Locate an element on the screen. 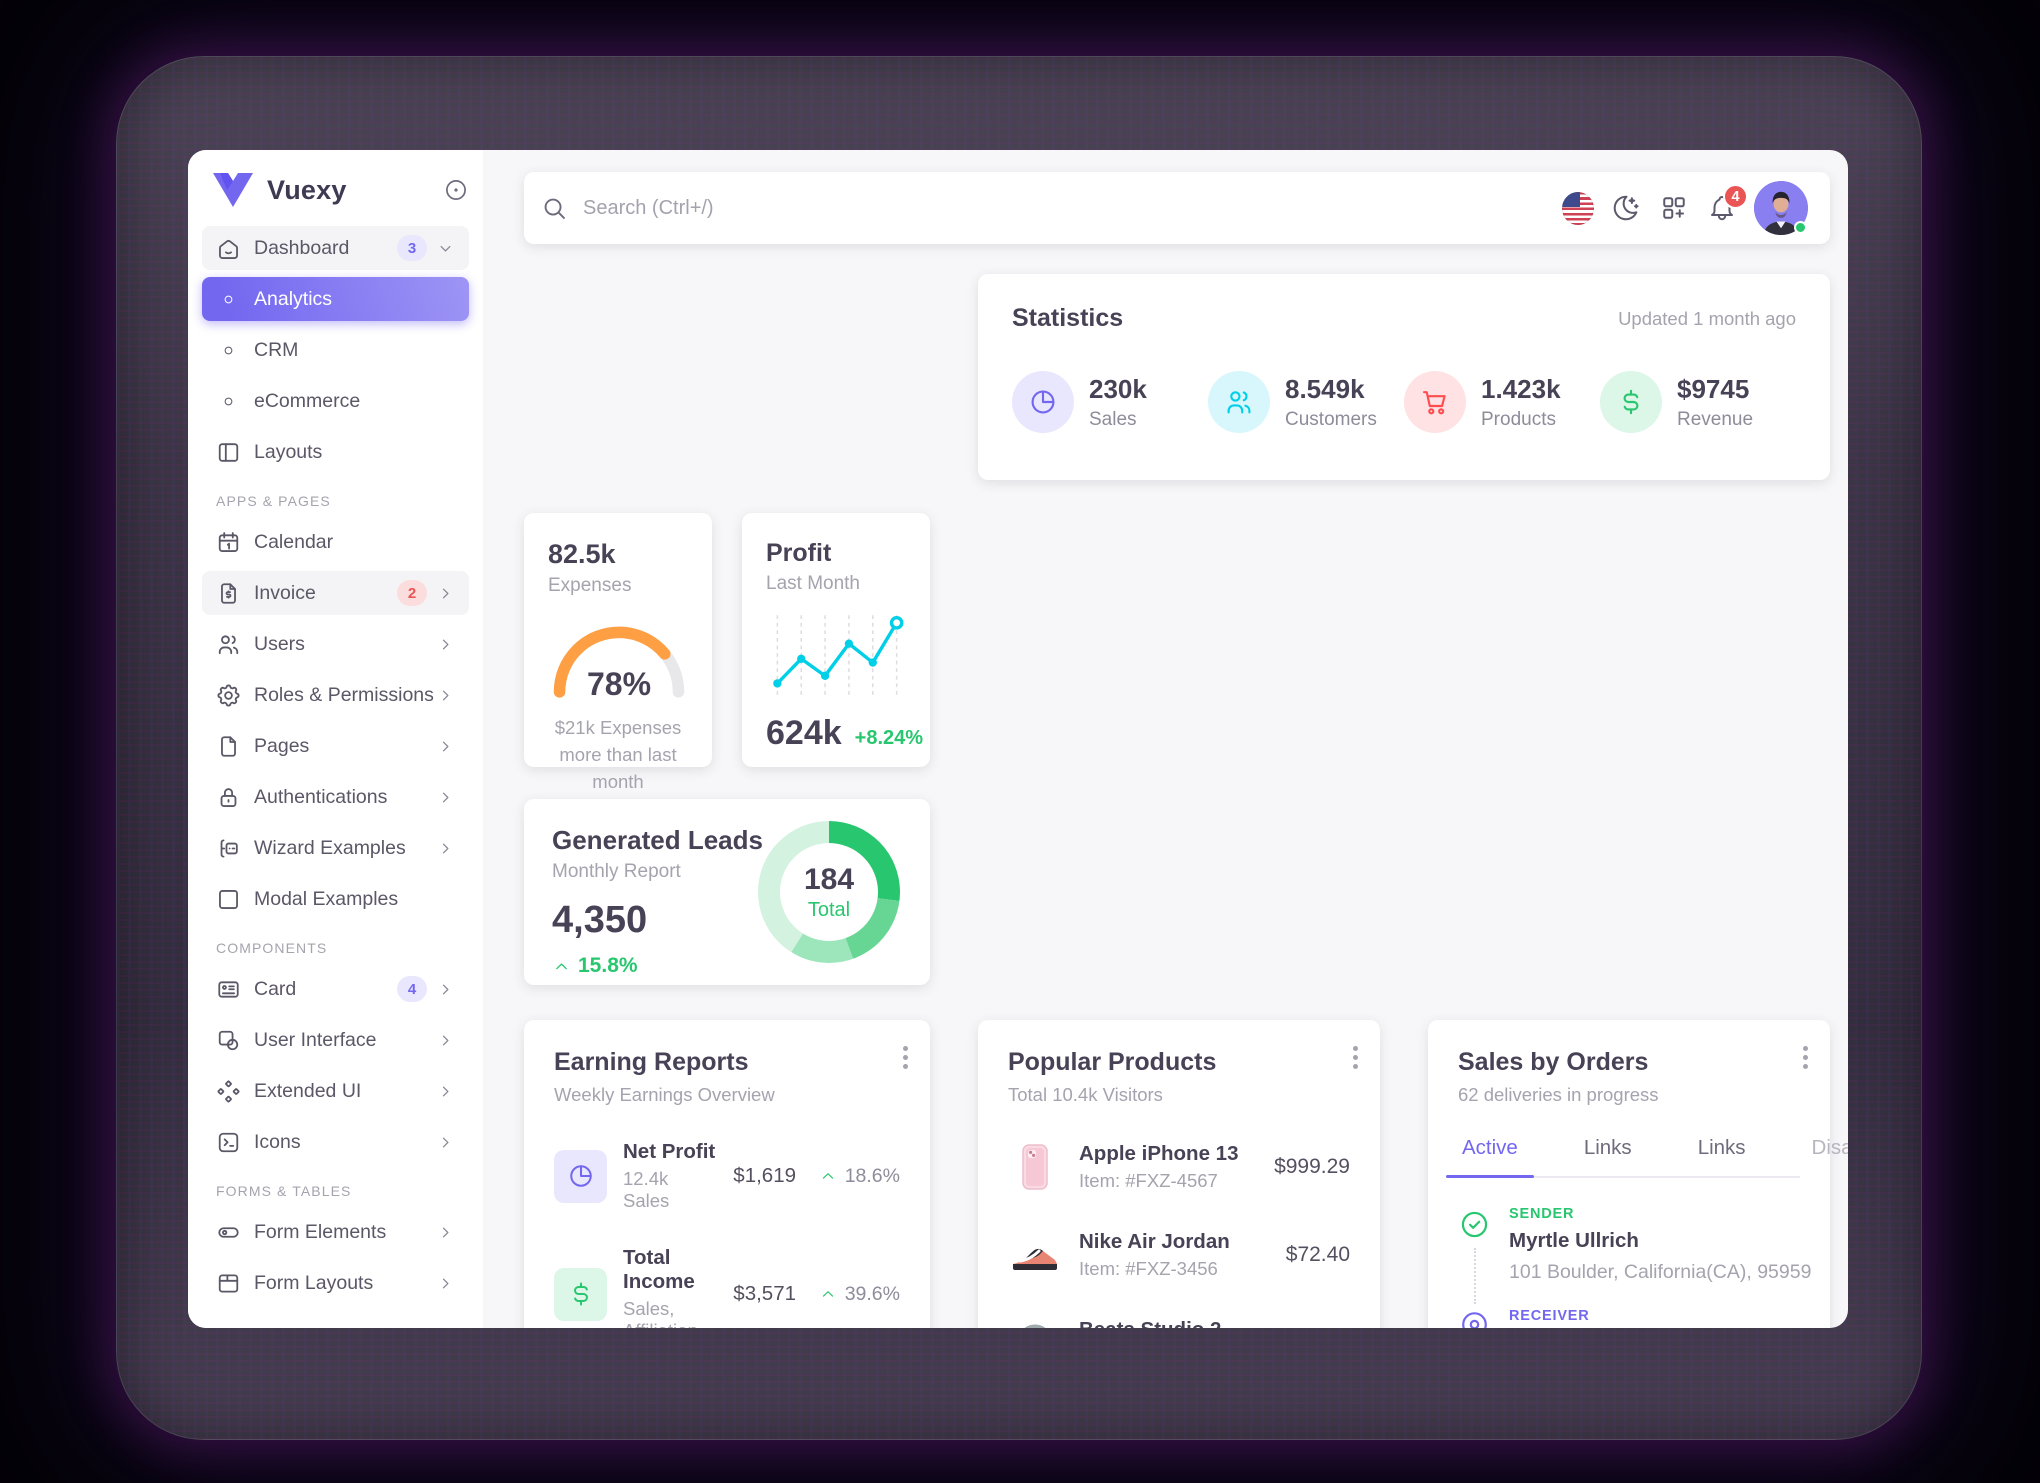 The height and width of the screenshot is (1483, 2040). stat-label: Customers is located at coordinates (1331, 419).